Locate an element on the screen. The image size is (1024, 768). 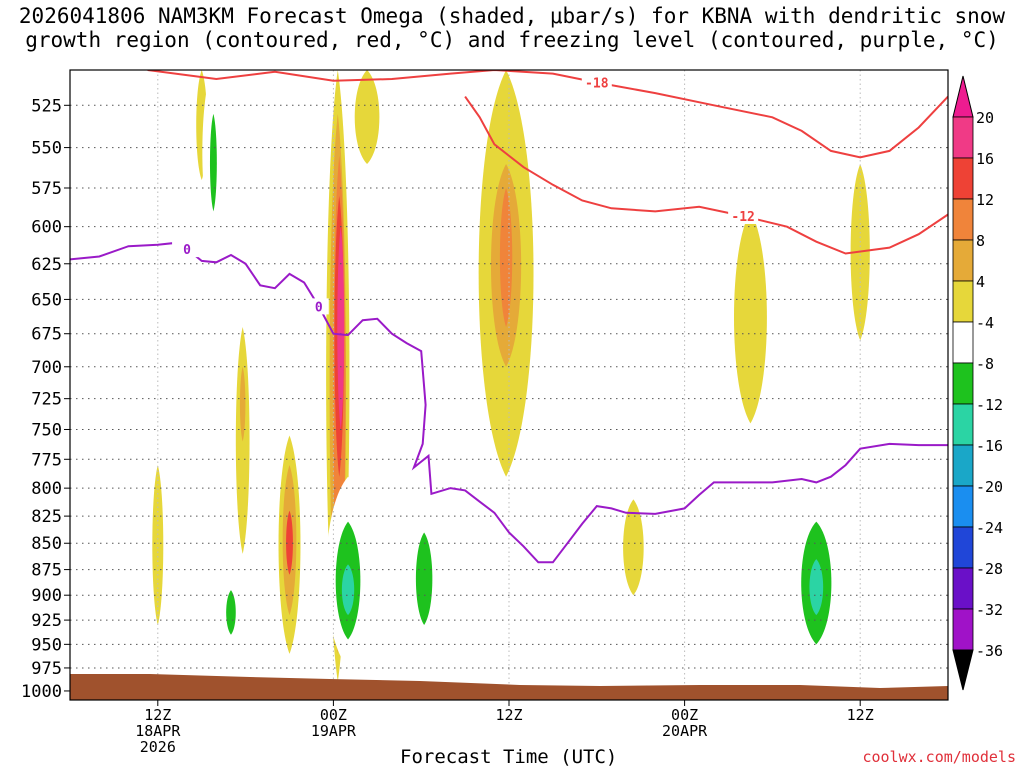
x-axis-title: Forecast Time (UTC) is located at coordinates (509, 757).